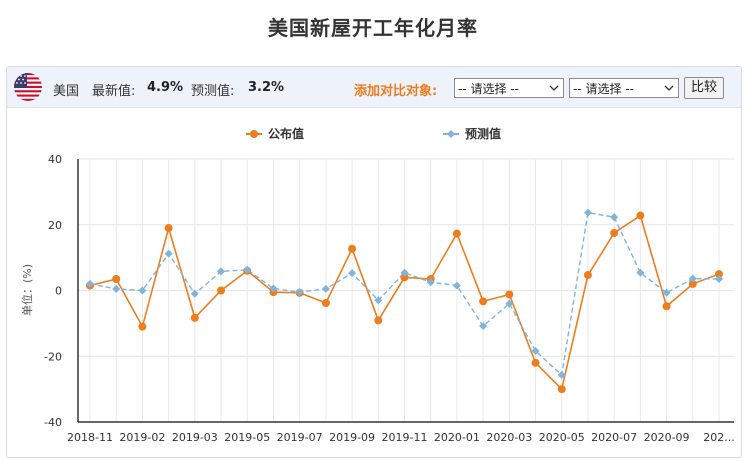  Describe the element at coordinates (704, 88) in the screenshot. I see `compare-button: 比较` at that location.